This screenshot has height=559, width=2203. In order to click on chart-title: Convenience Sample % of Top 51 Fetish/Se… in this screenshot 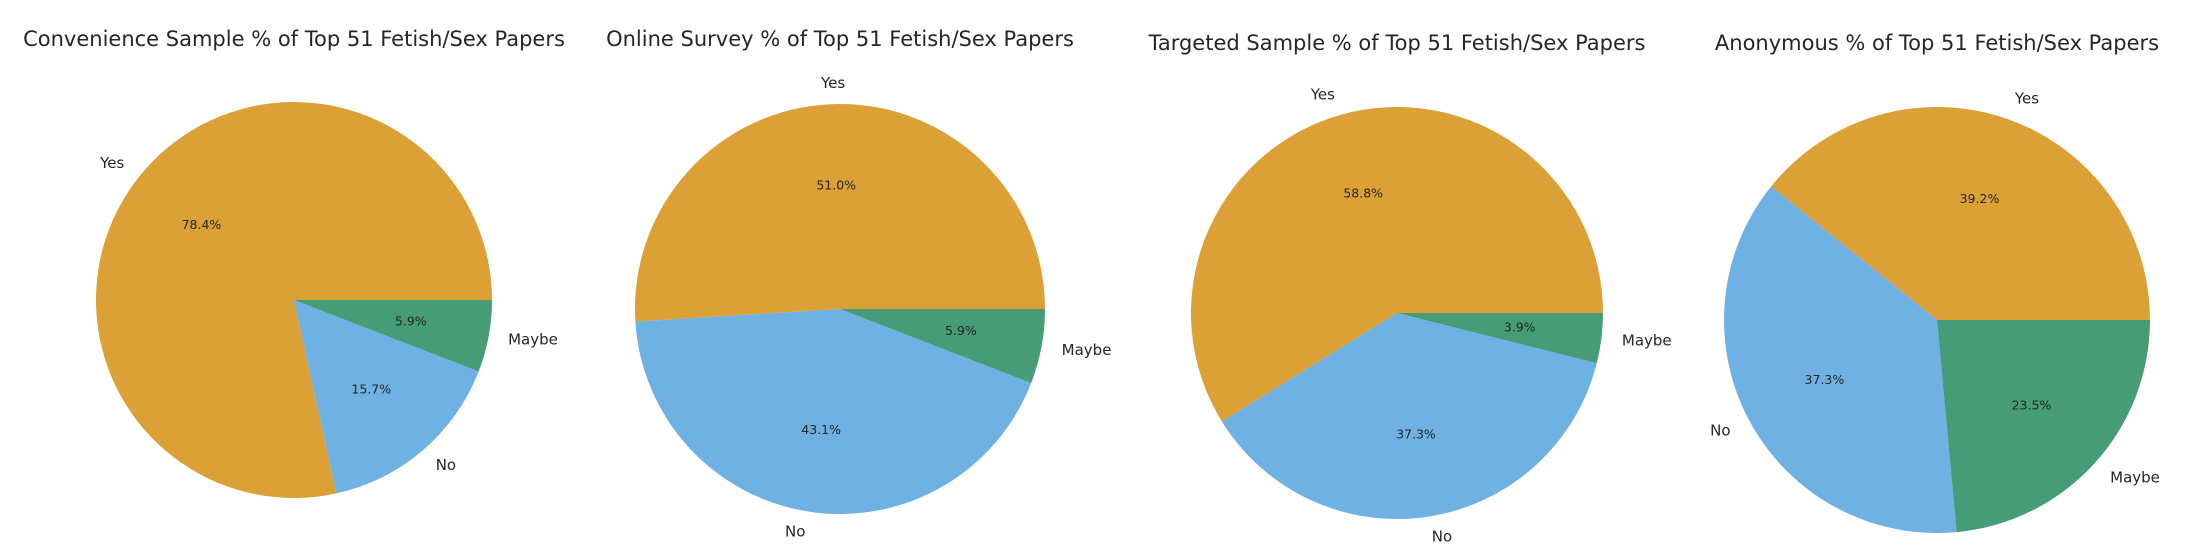, I will do `click(294, 39)`.